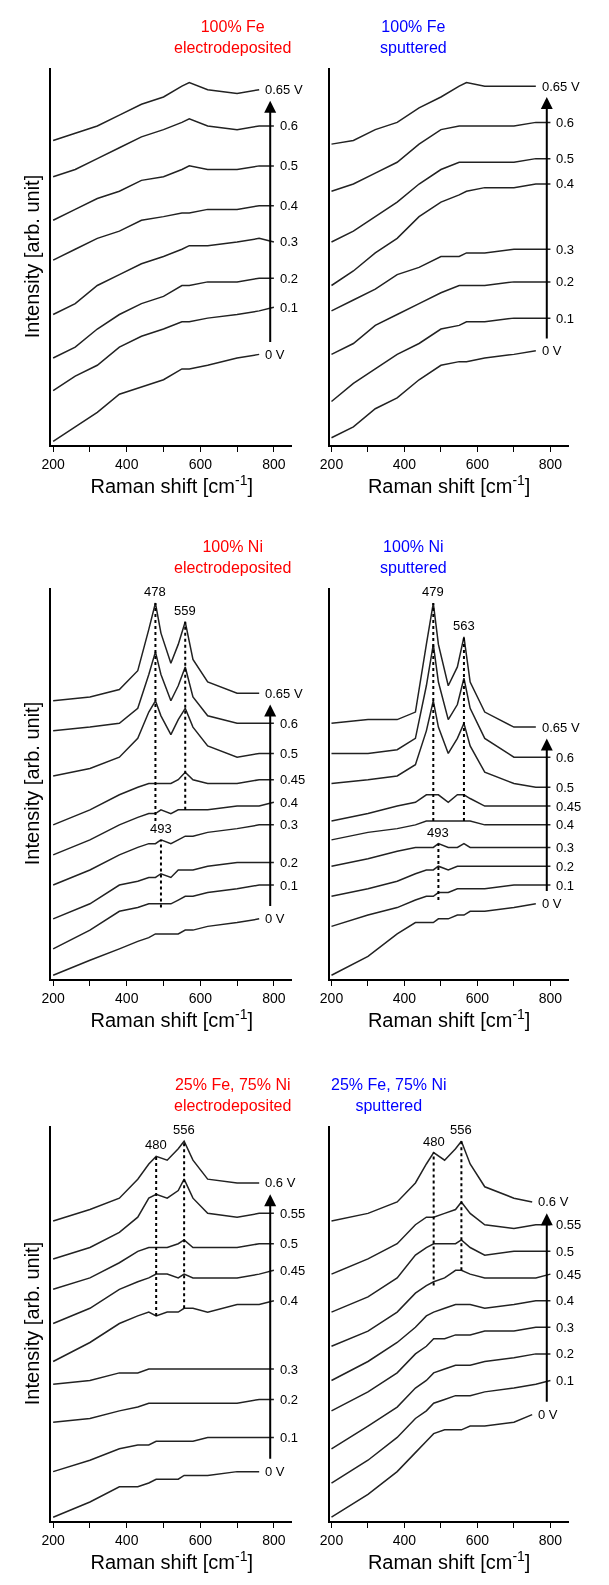 The width and height of the screenshot is (609, 1585). What do you see at coordinates (233, 1095) in the screenshot?
I see `chart-title: 25% Fe, 75% Ni electrodeposited` at bounding box center [233, 1095].